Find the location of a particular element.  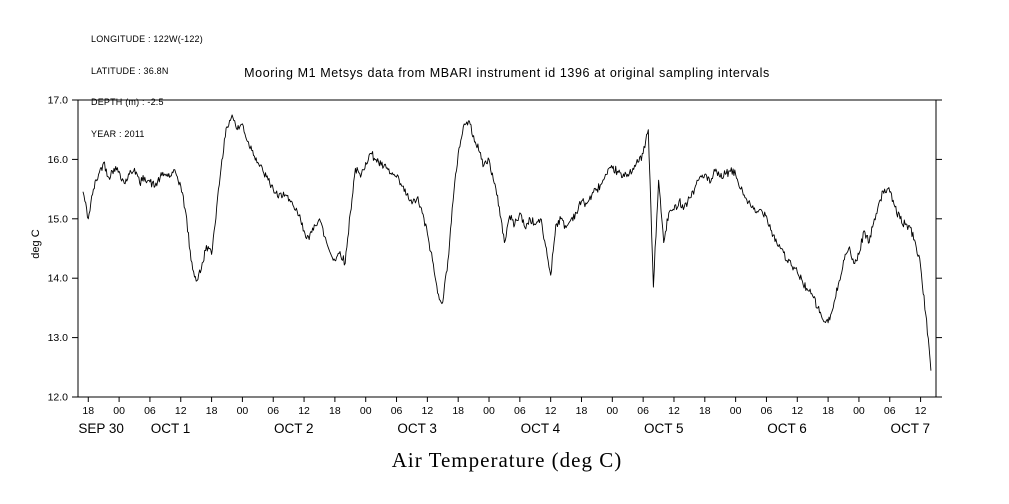

y-tick-label: 15.0 is located at coordinates (58, 219).